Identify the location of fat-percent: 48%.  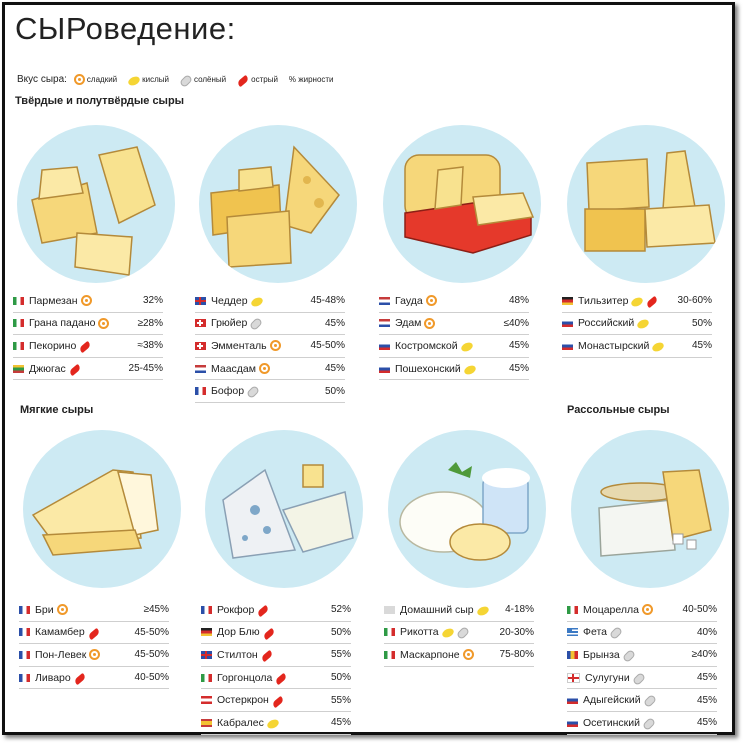
(518, 301).